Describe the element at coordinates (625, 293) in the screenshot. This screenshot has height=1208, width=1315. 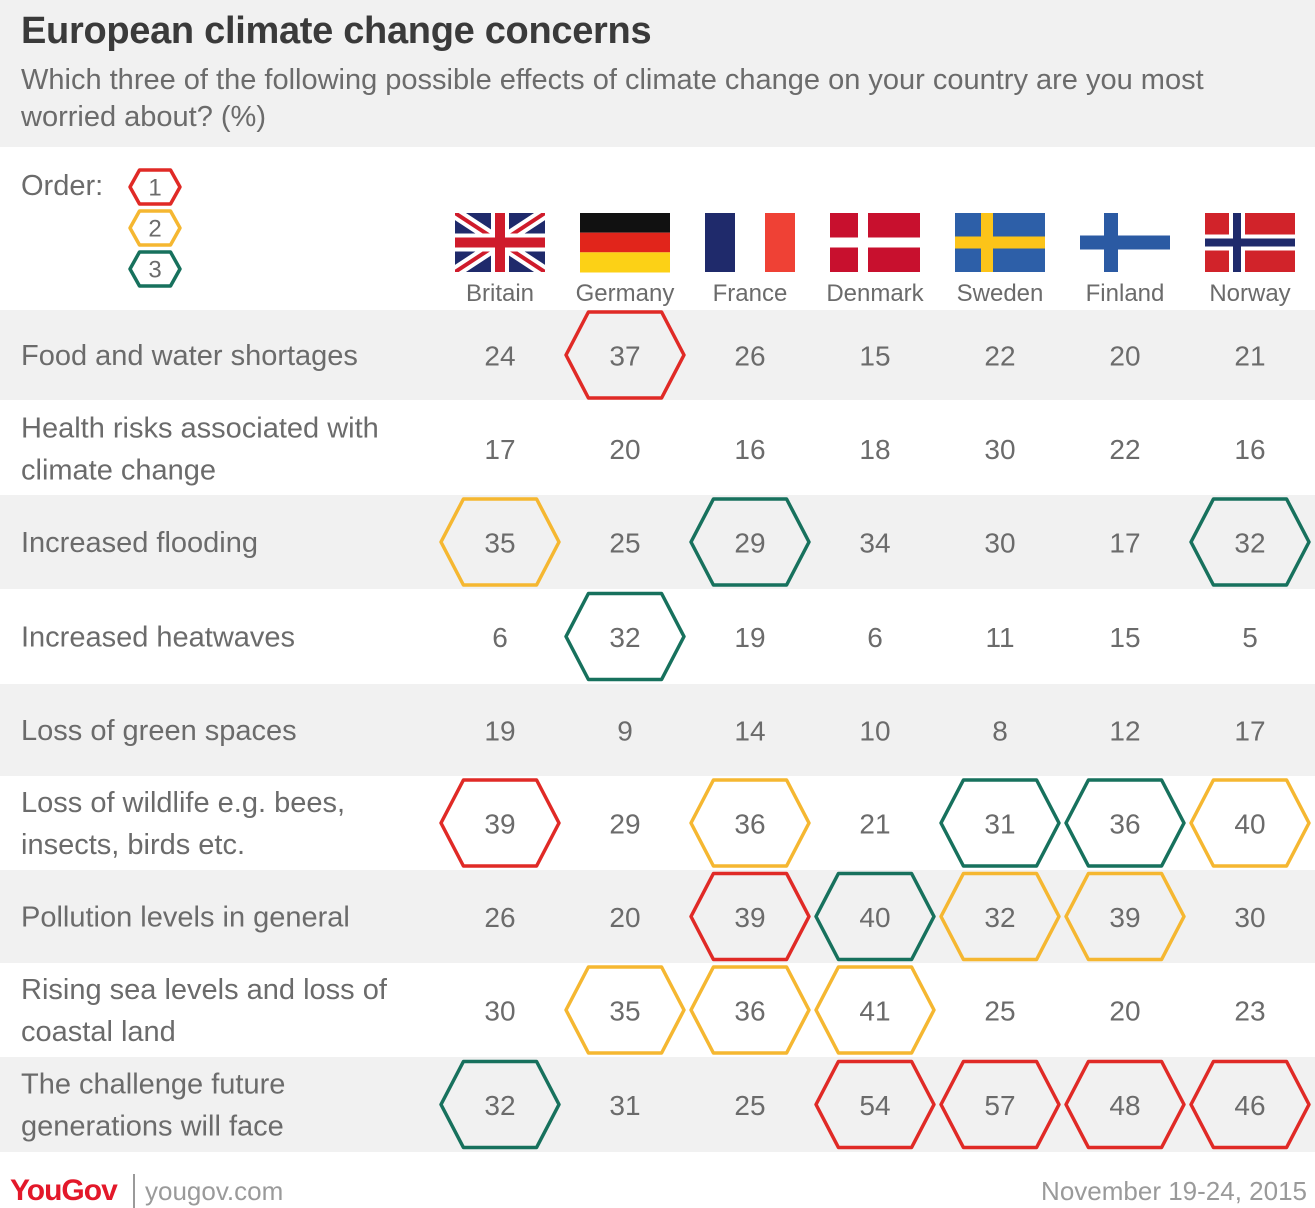
I see `column-header-germany: Germany` at that location.